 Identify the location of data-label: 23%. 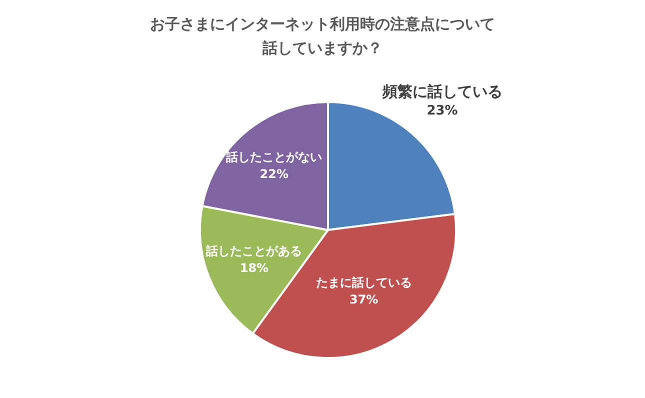
(442, 110).